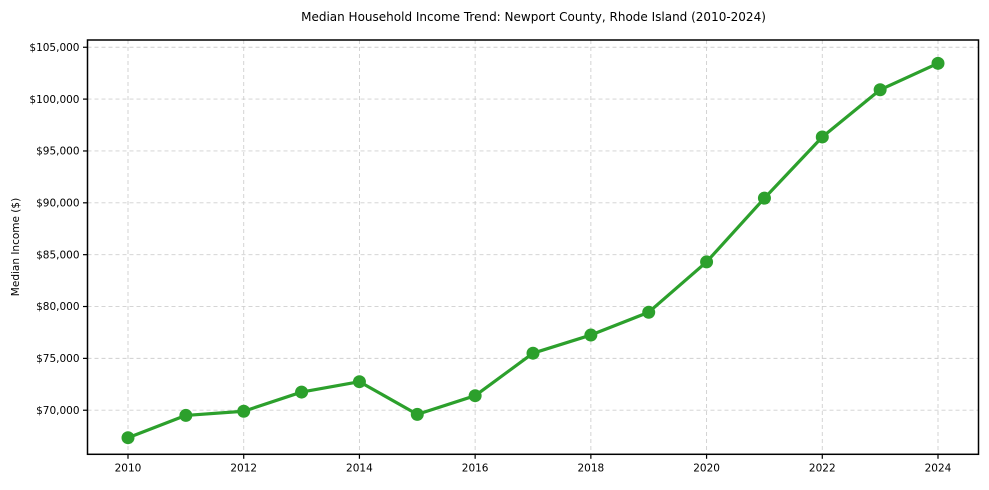 The image size is (989, 490). I want to click on x-tick-label: 2022, so click(822, 468).